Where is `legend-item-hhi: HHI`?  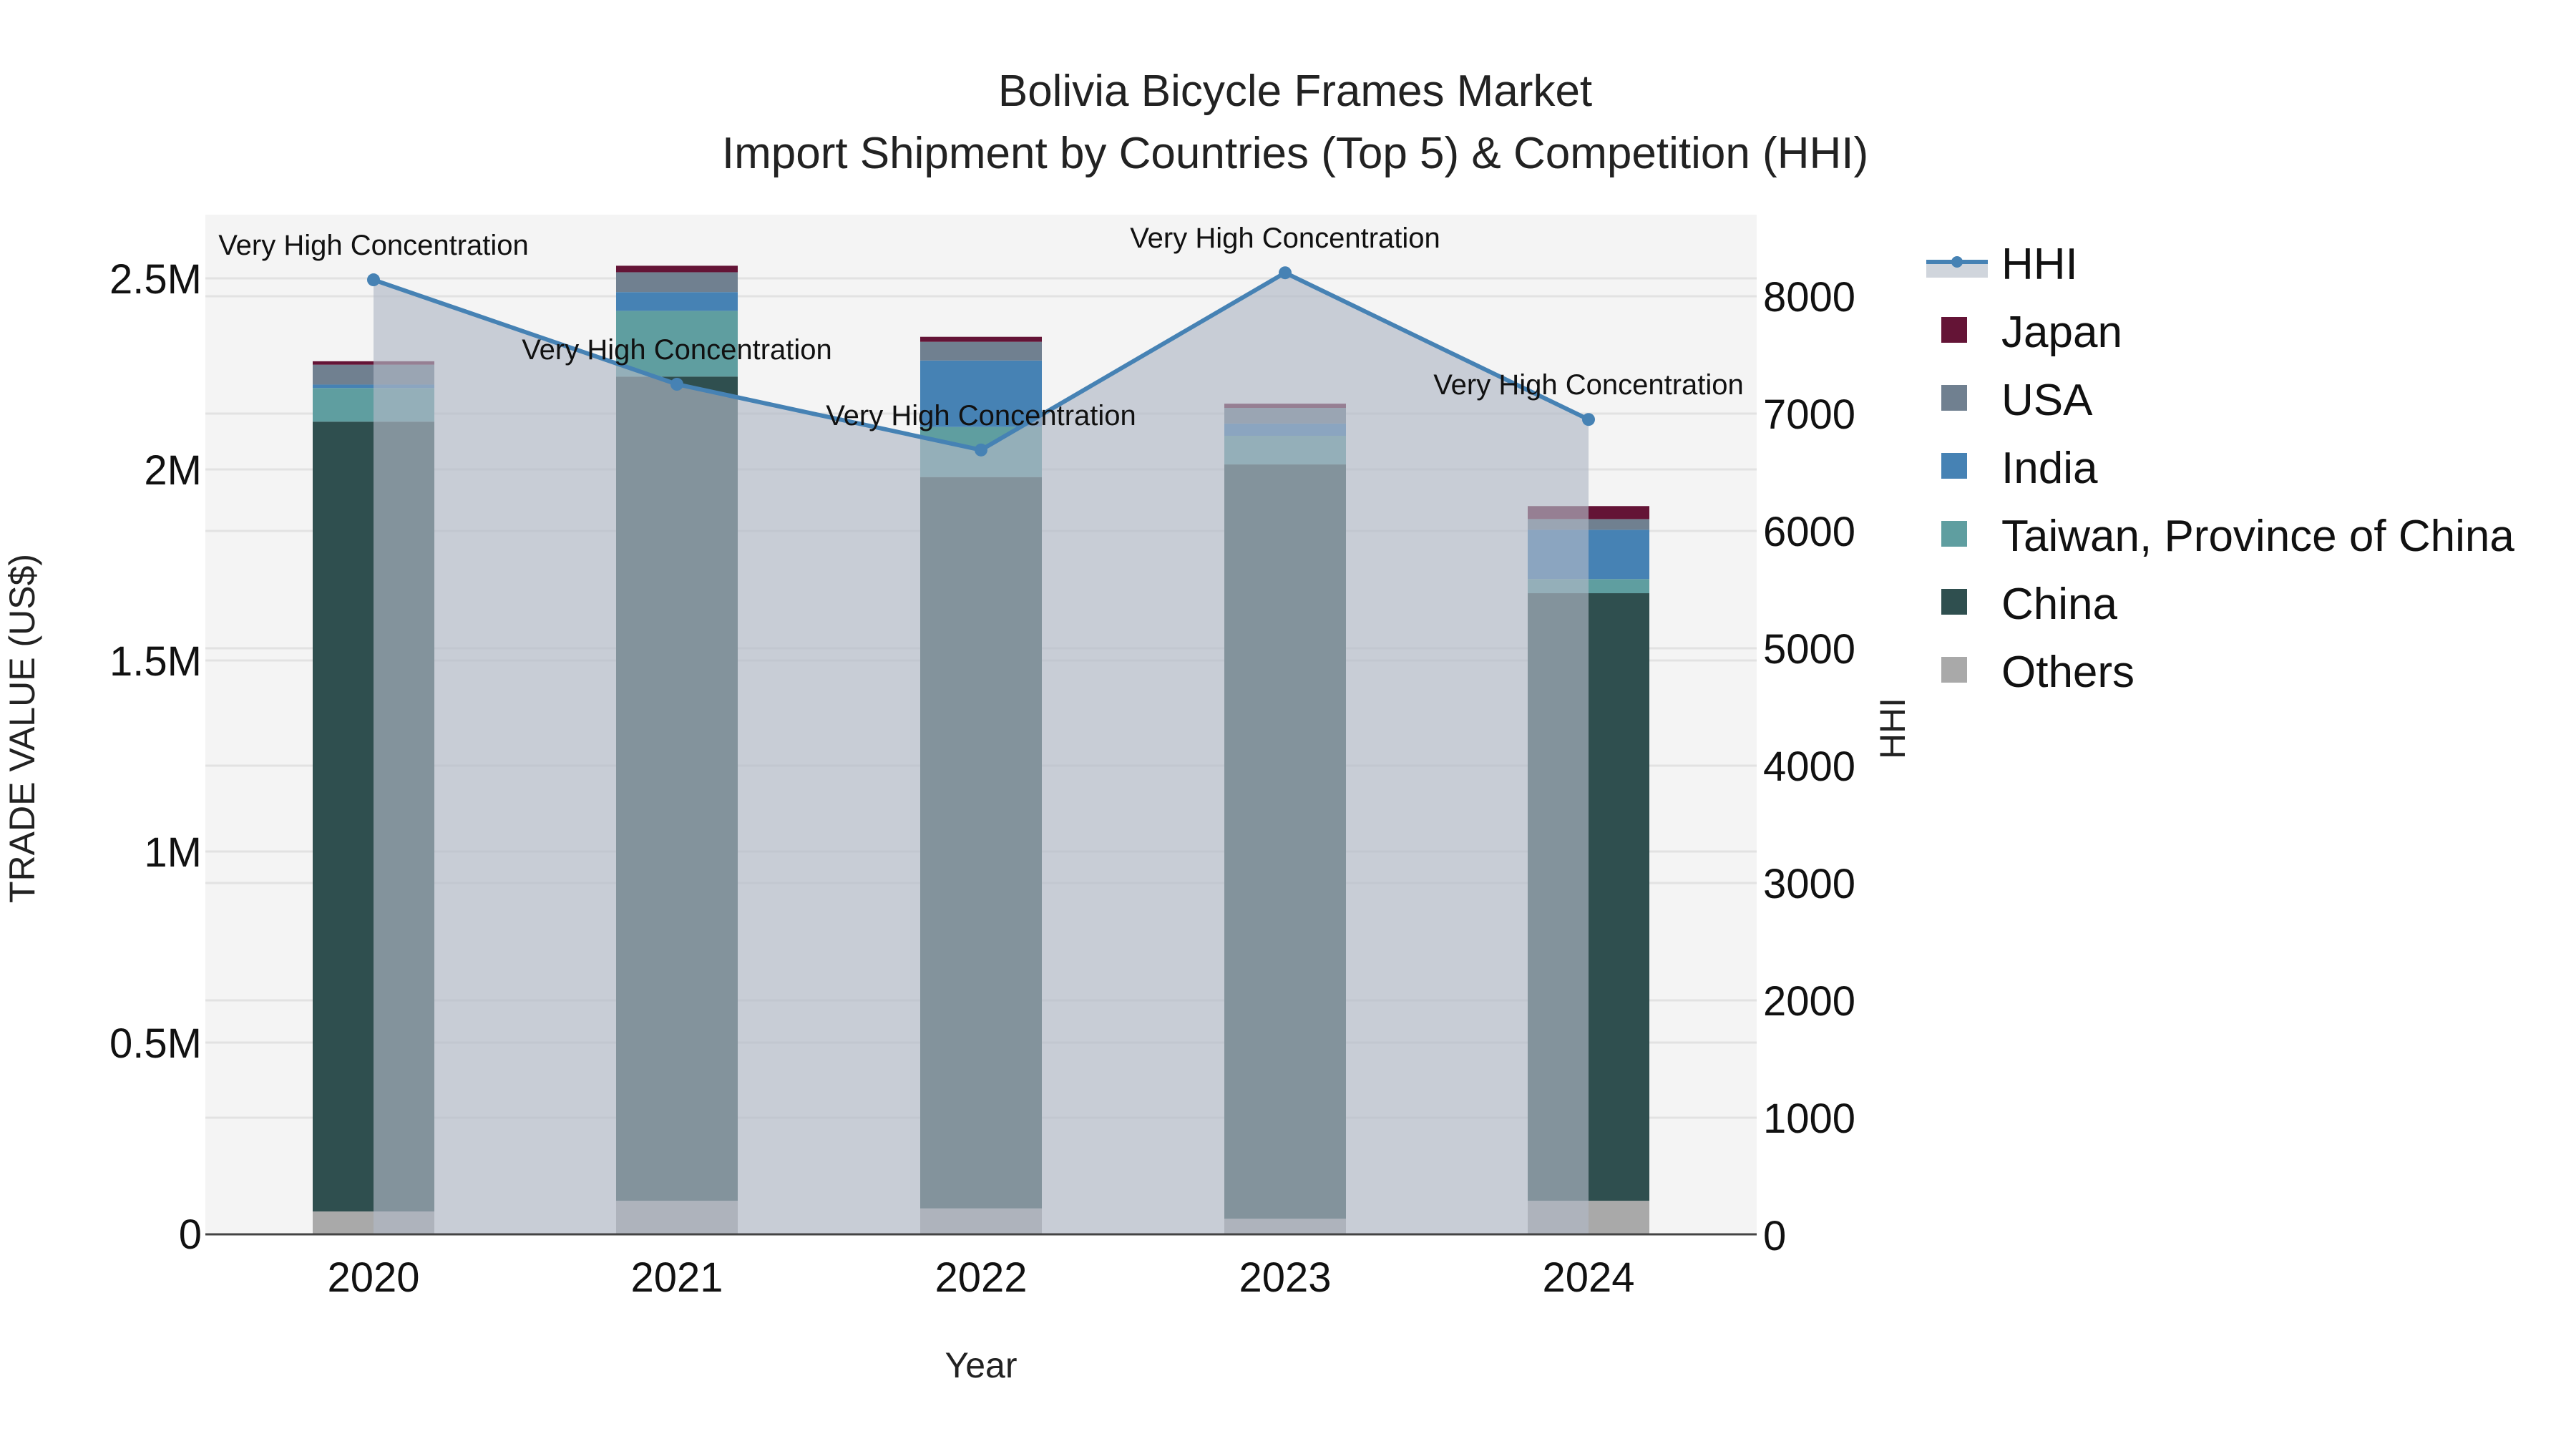 legend-item-hhi: HHI is located at coordinates (2002, 264).